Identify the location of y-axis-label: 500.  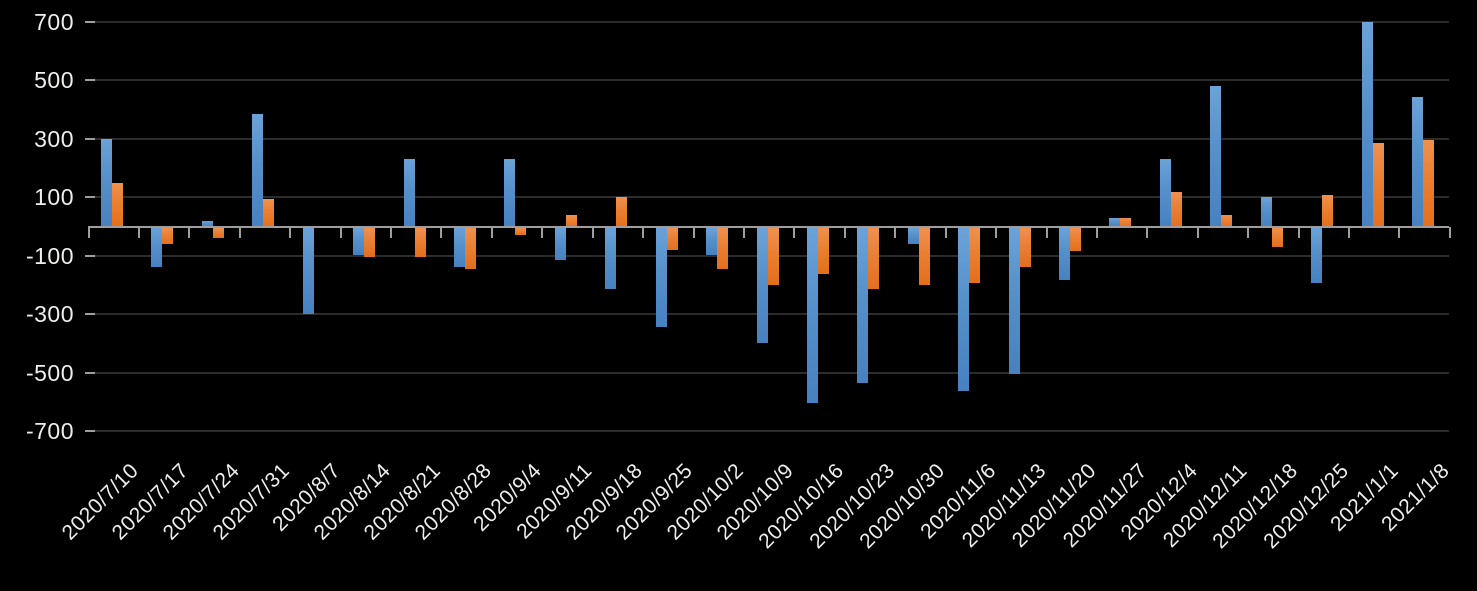
(54, 80).